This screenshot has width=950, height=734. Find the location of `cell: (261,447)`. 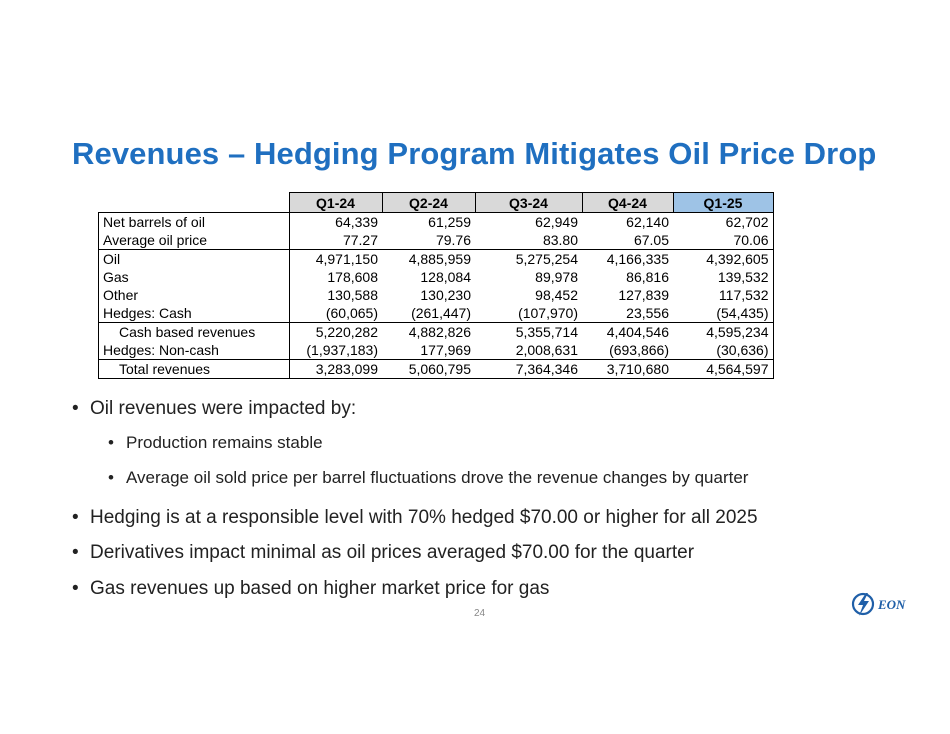

cell: (261,447) is located at coordinates (441, 313).